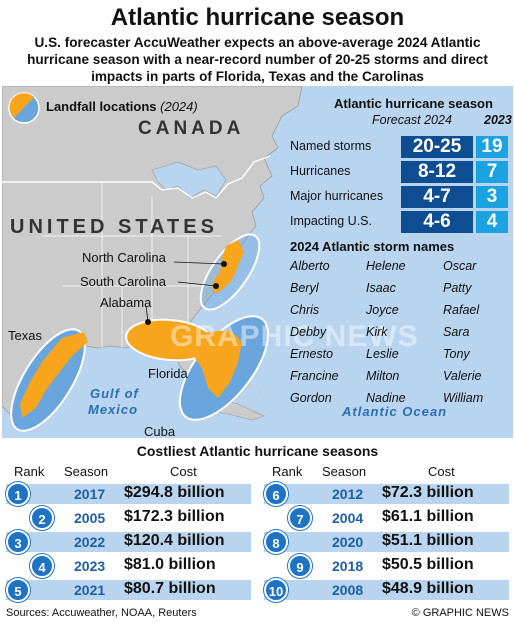 The image size is (515, 623). Describe the element at coordinates (441, 471) in the screenshot. I see `col-cost-right: Cost` at that location.